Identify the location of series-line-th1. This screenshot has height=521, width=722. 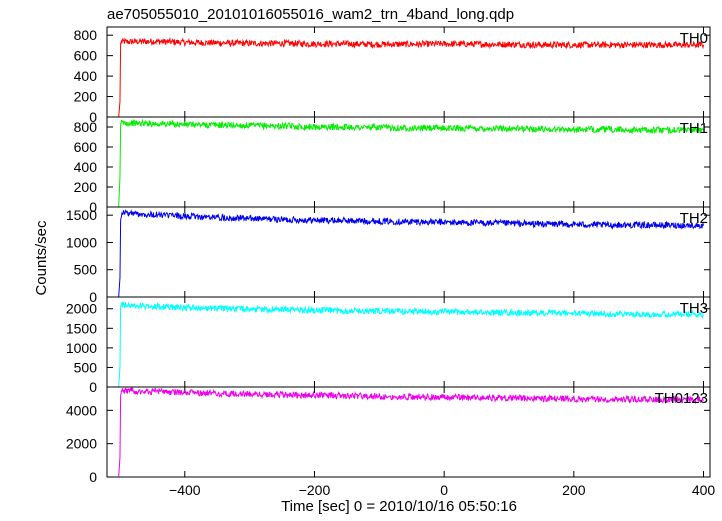
(411, 162).